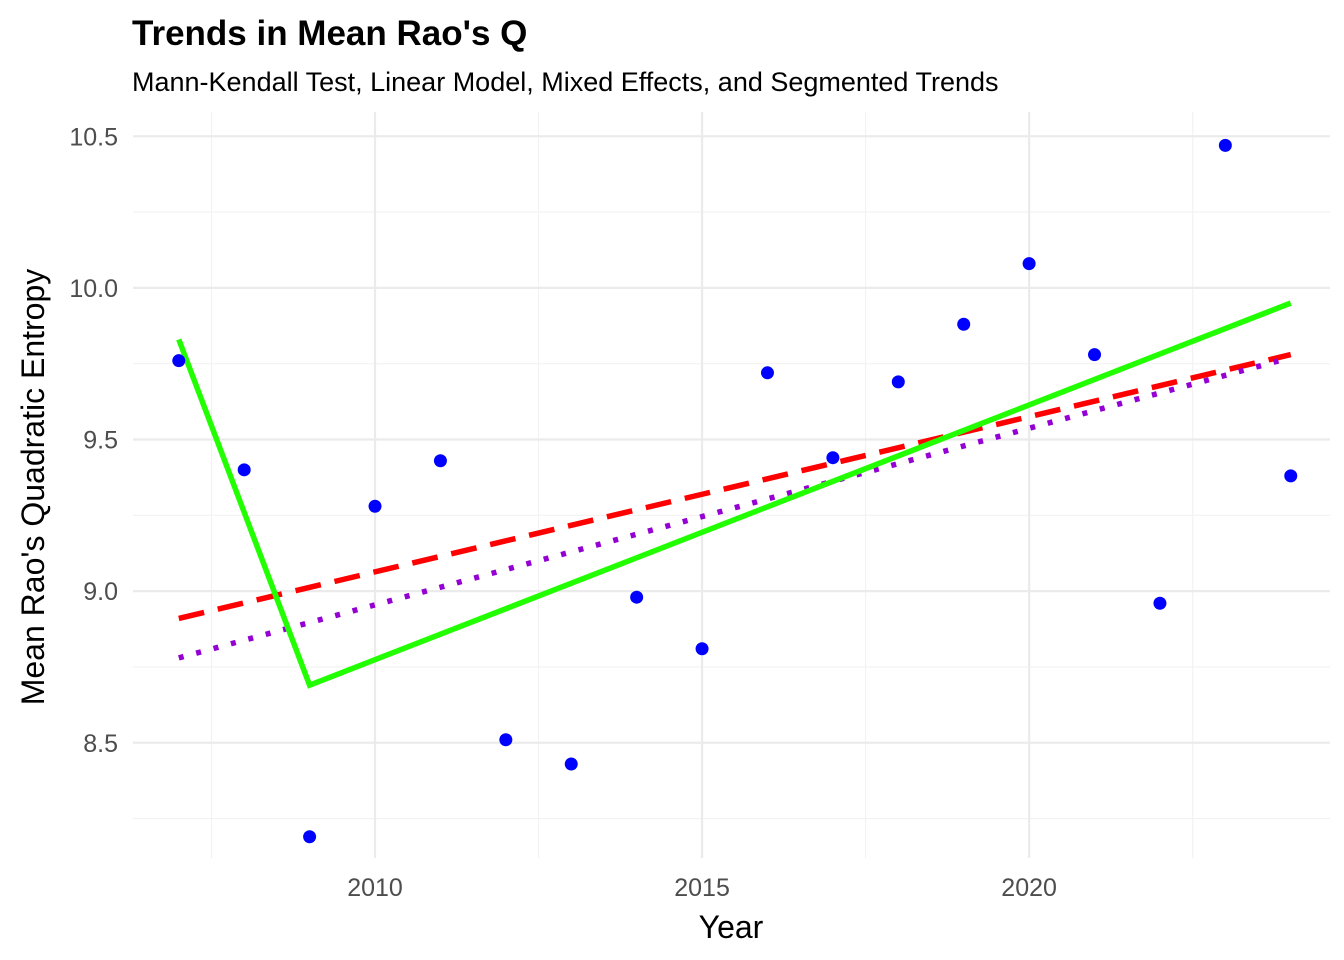  Describe the element at coordinates (731, 927) in the screenshot. I see `x-axis-title: Year` at that location.